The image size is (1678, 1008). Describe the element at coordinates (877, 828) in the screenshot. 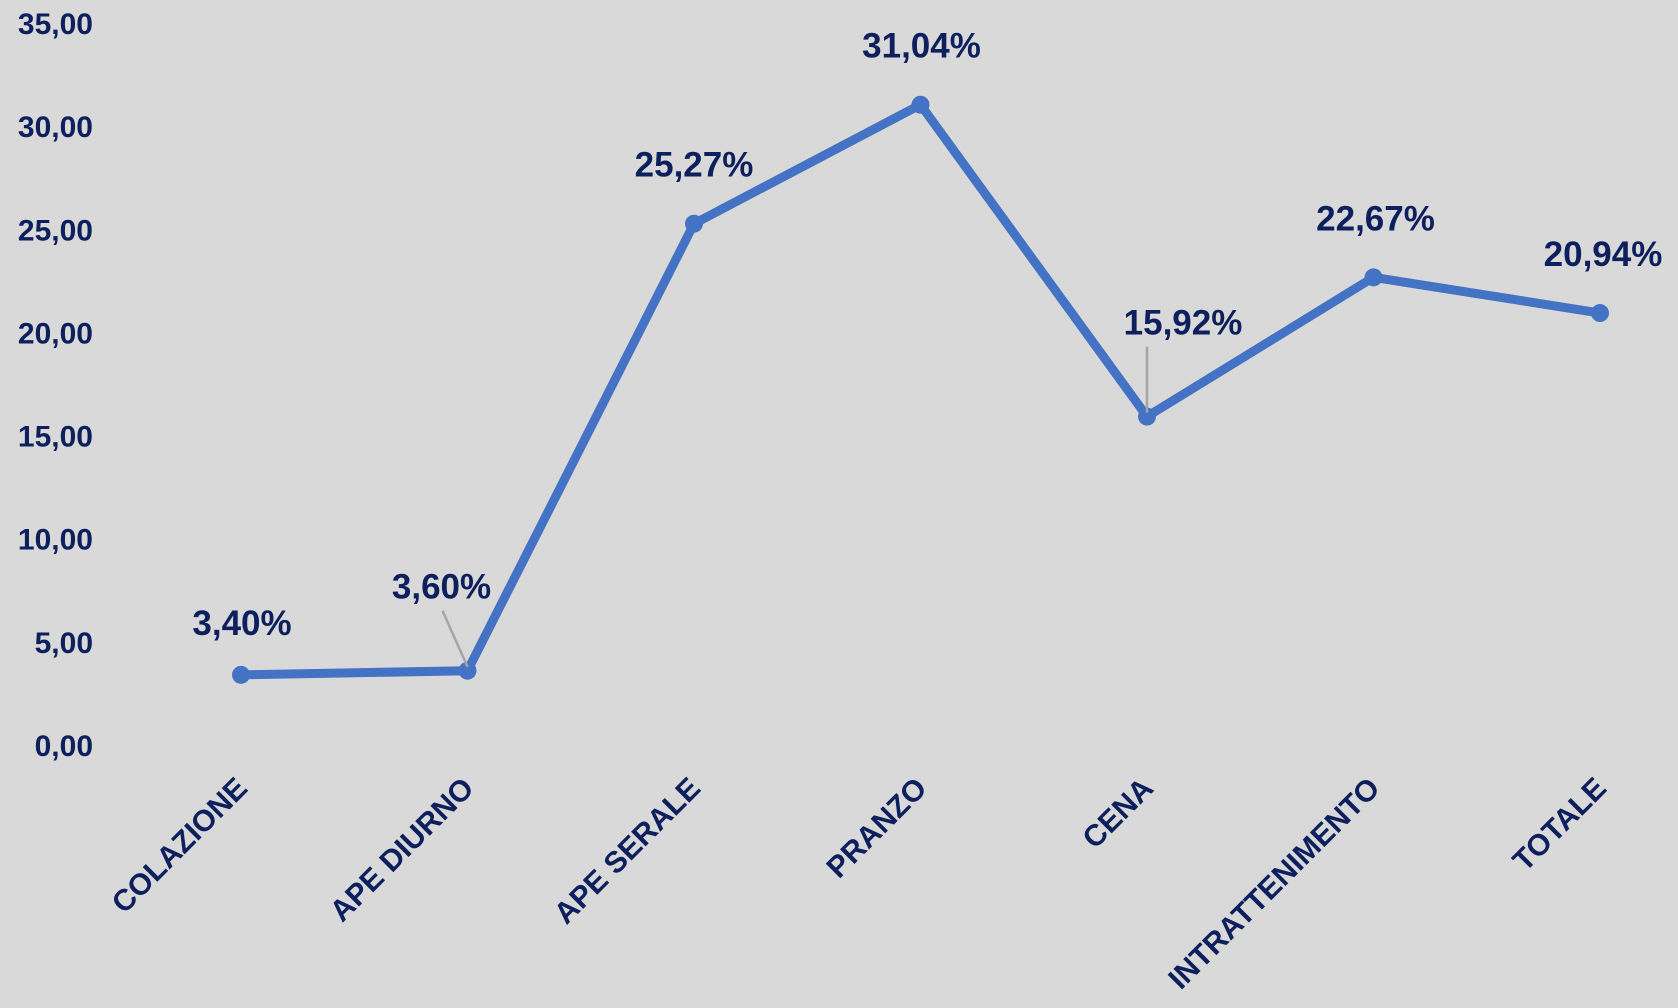

I see `x-tick-label: PRANZO` at that location.